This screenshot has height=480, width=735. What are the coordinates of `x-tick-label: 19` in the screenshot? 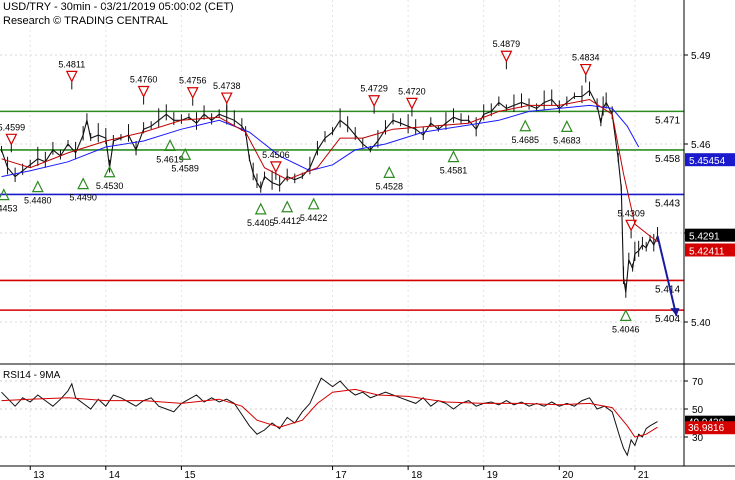 It's located at (493, 475).